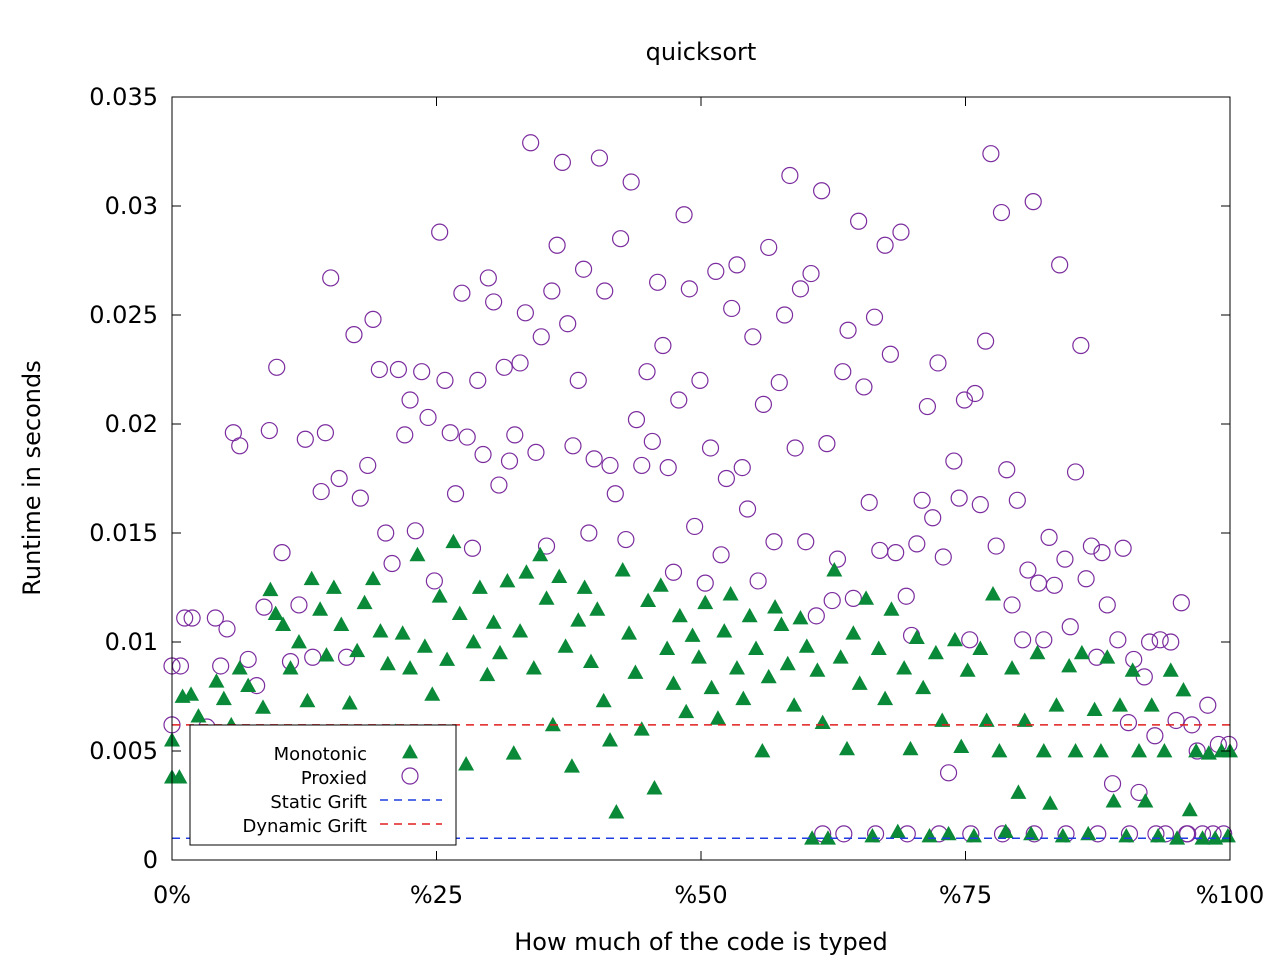 Image resolution: width=1280 pixels, height=960 pixels. Describe the element at coordinates (320, 754) in the screenshot. I see `legend-label-monotonic: Monotonic` at that location.